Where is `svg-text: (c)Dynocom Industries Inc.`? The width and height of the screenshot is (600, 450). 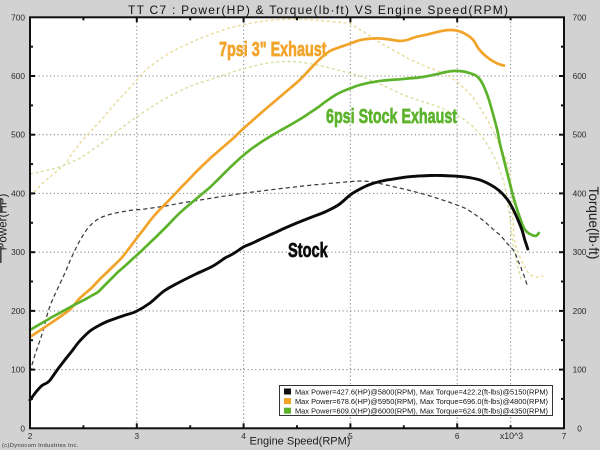
svg-text: (c)Dynocom Industries Inc. is located at coordinates (40, 446).